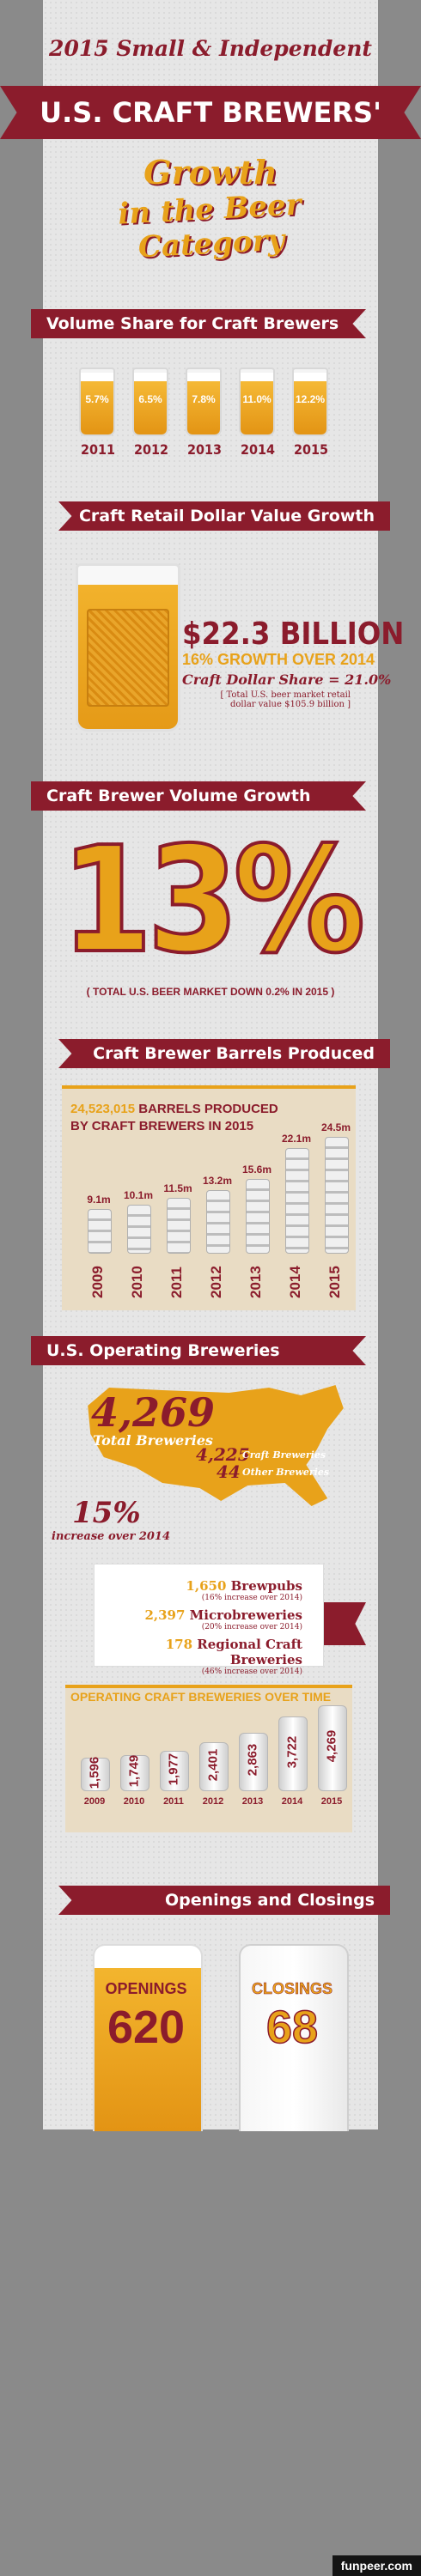 The width and height of the screenshot is (421, 2576). Describe the element at coordinates (224, 516) in the screenshot. I see `retail-banner: Craft Retail Dollar Value Growth` at that location.